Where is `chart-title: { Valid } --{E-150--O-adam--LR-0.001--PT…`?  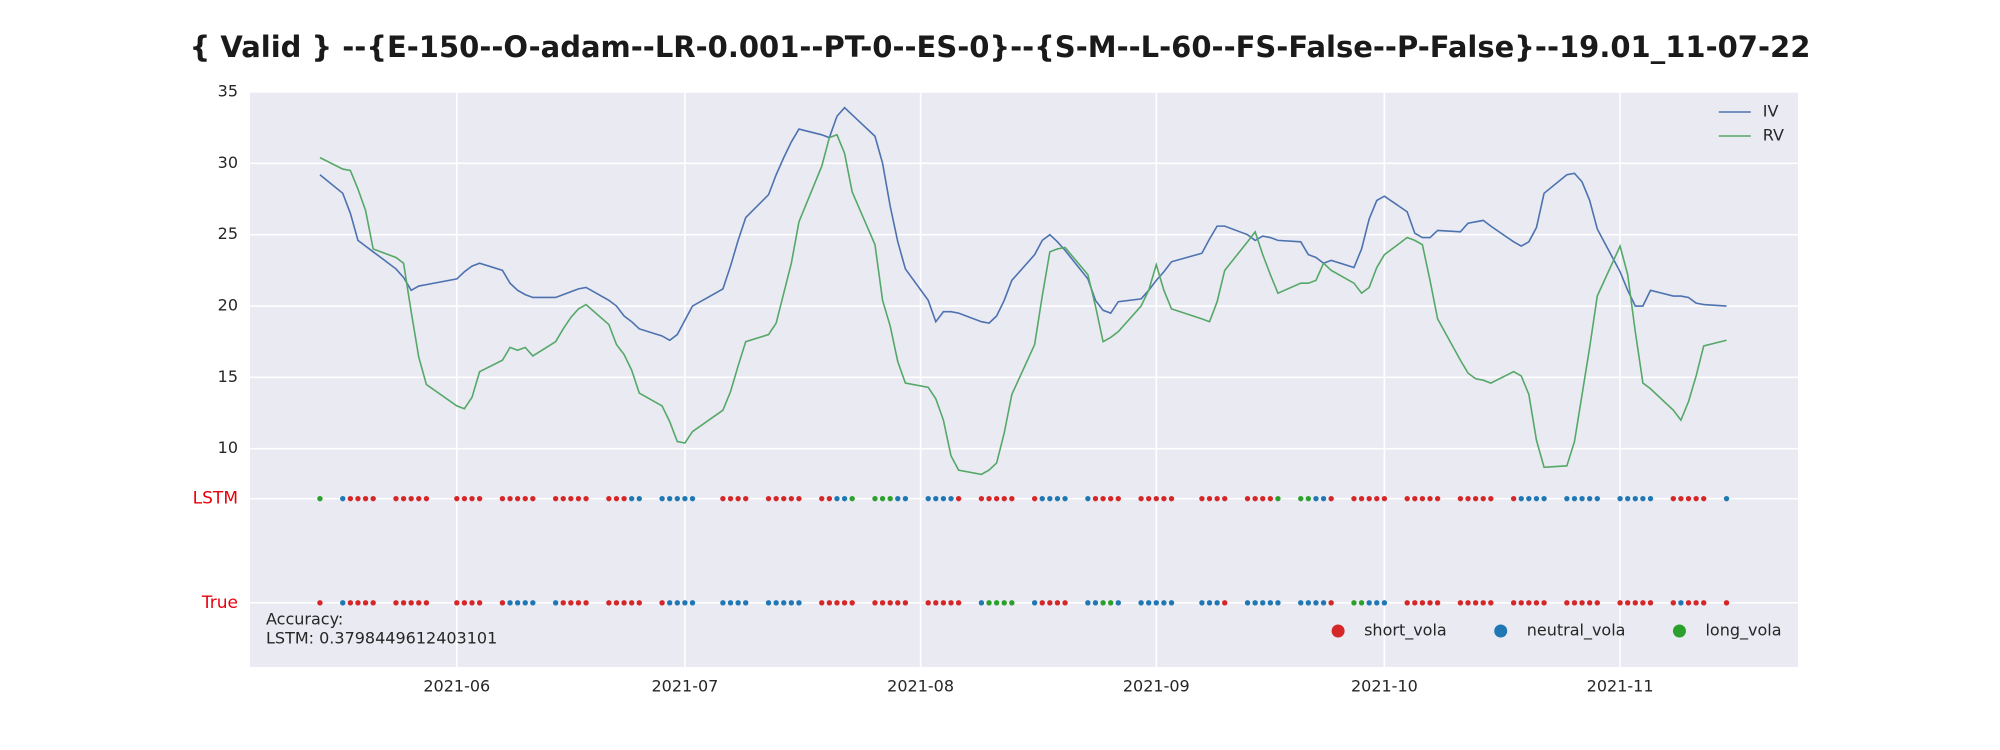 chart-title: { Valid } --{E-150--O-adam--LR-0.001--PT… is located at coordinates (1000, 47).